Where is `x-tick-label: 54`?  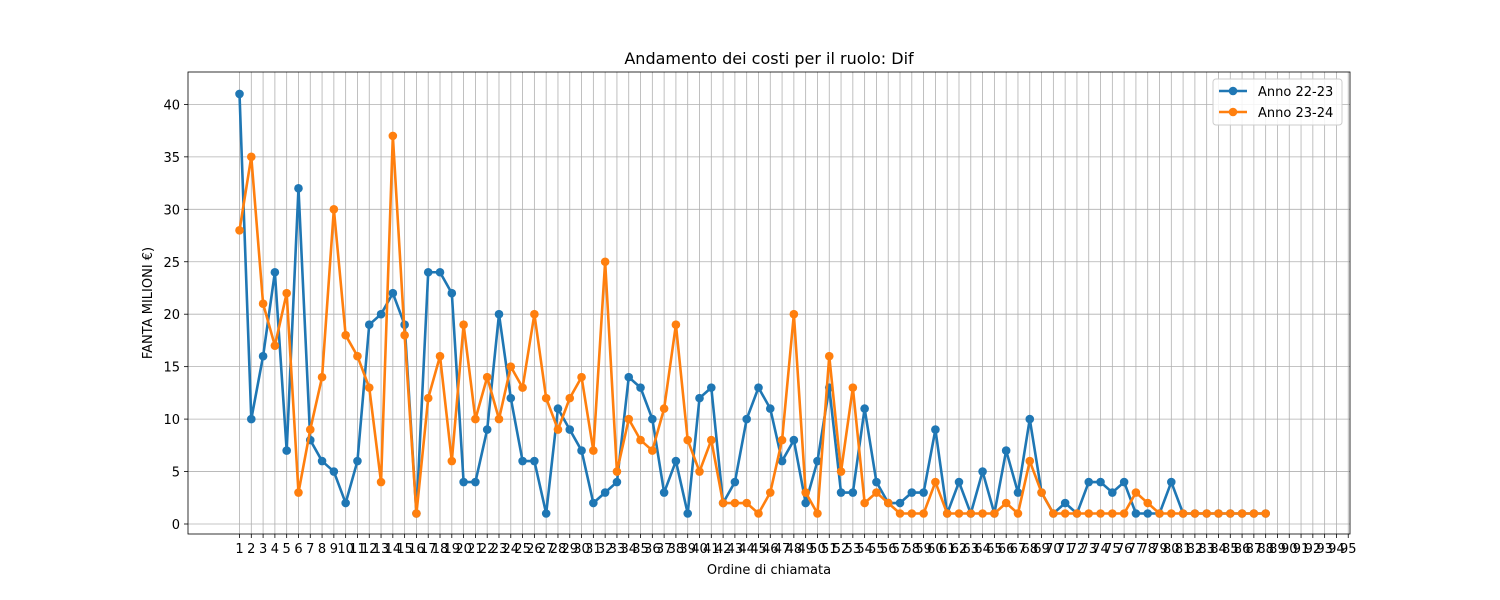 x-tick-label: 54 is located at coordinates (864, 549).